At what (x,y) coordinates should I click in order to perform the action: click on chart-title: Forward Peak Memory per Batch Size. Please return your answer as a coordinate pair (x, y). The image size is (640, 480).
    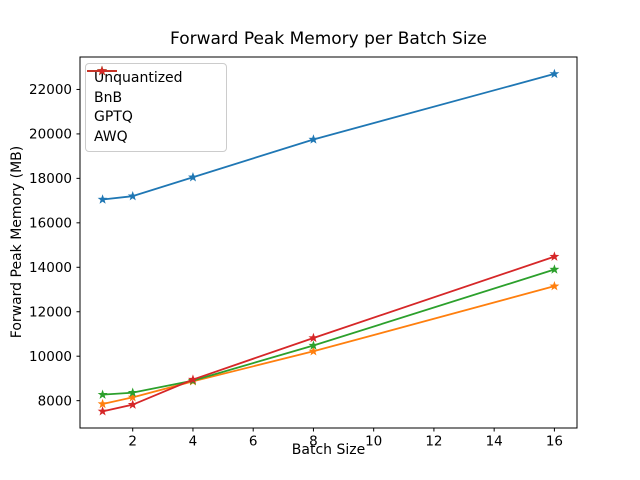
    Looking at the image, I should click on (328, 39).